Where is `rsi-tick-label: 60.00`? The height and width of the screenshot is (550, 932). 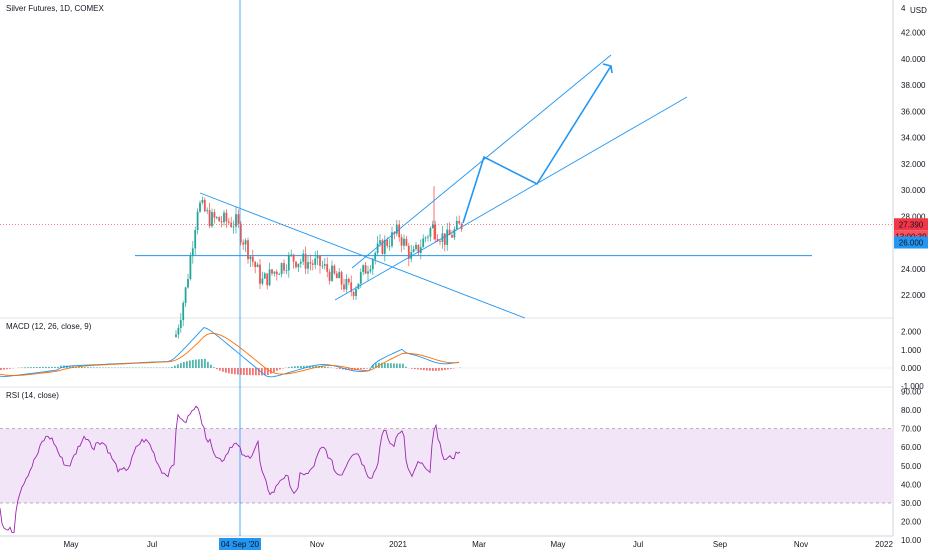 rsi-tick-label: 60.00 is located at coordinates (911, 447).